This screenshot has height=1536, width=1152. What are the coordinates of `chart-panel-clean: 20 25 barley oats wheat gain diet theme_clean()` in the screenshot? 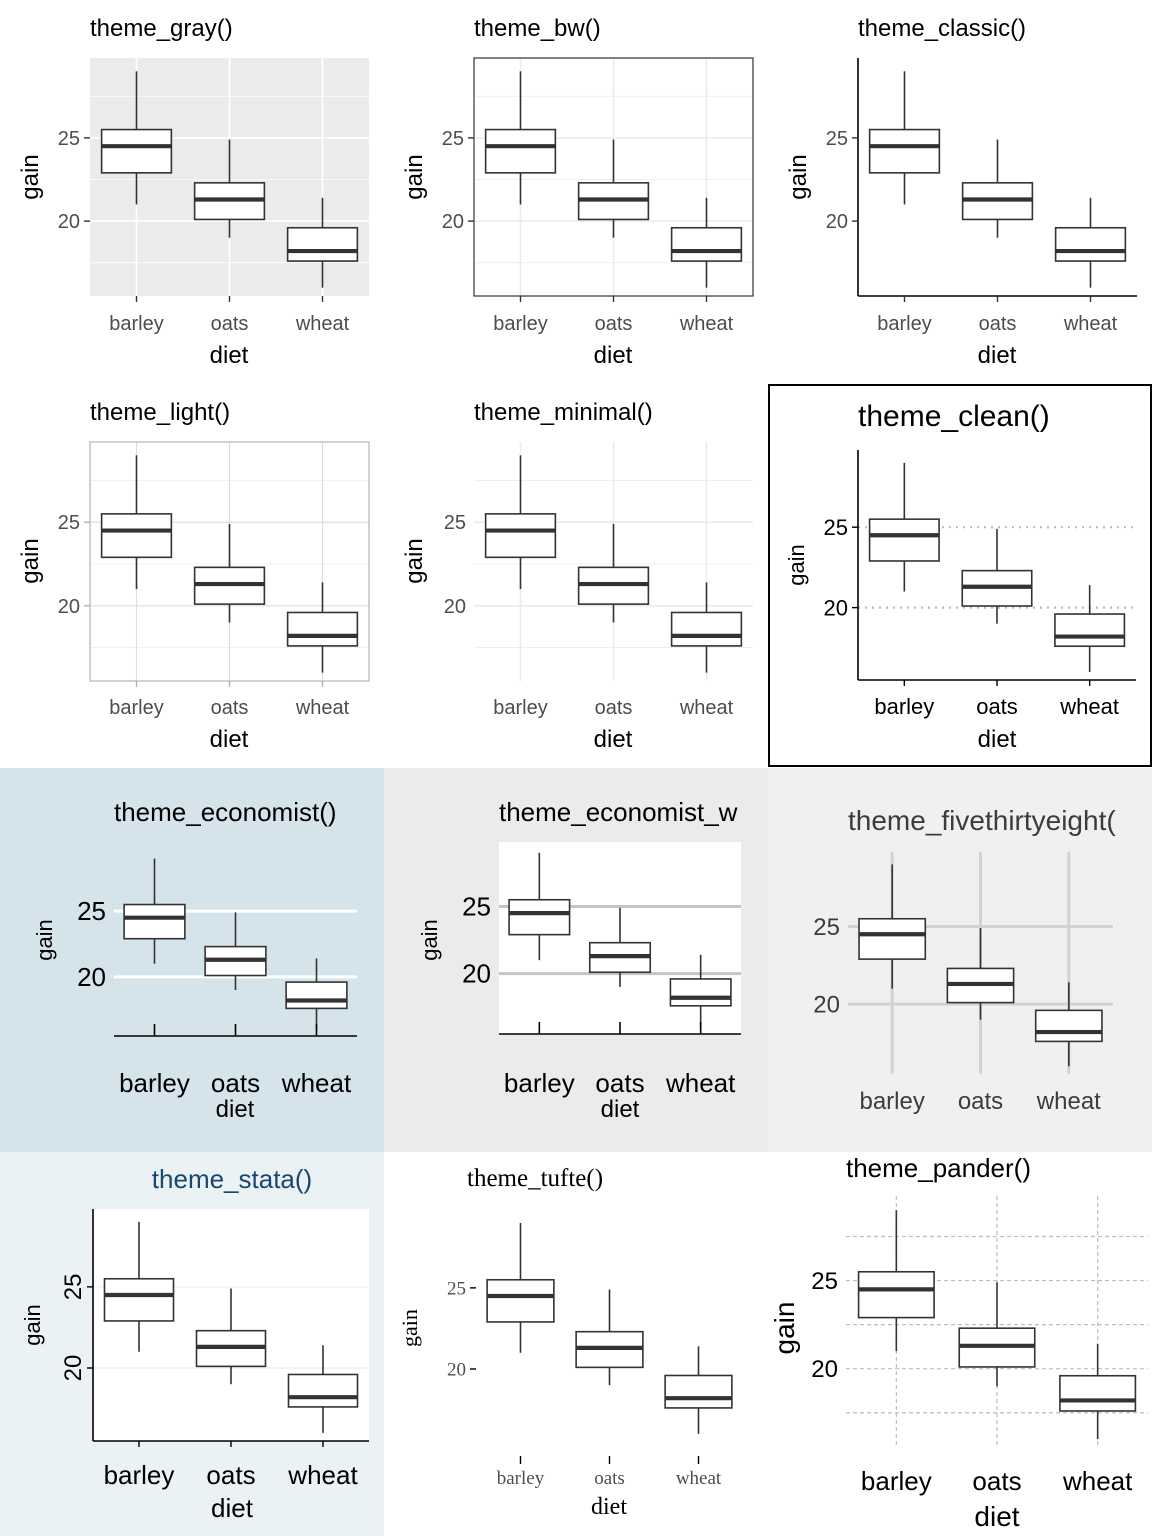 It's located at (960, 575).